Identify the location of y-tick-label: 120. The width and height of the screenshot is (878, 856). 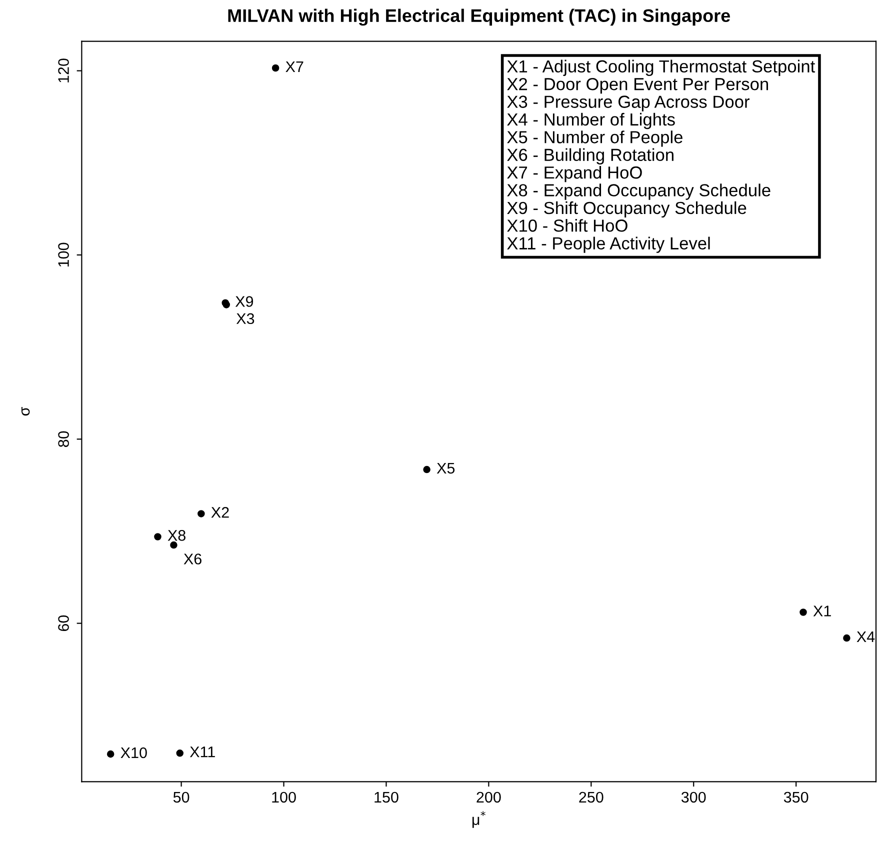
(63, 70).